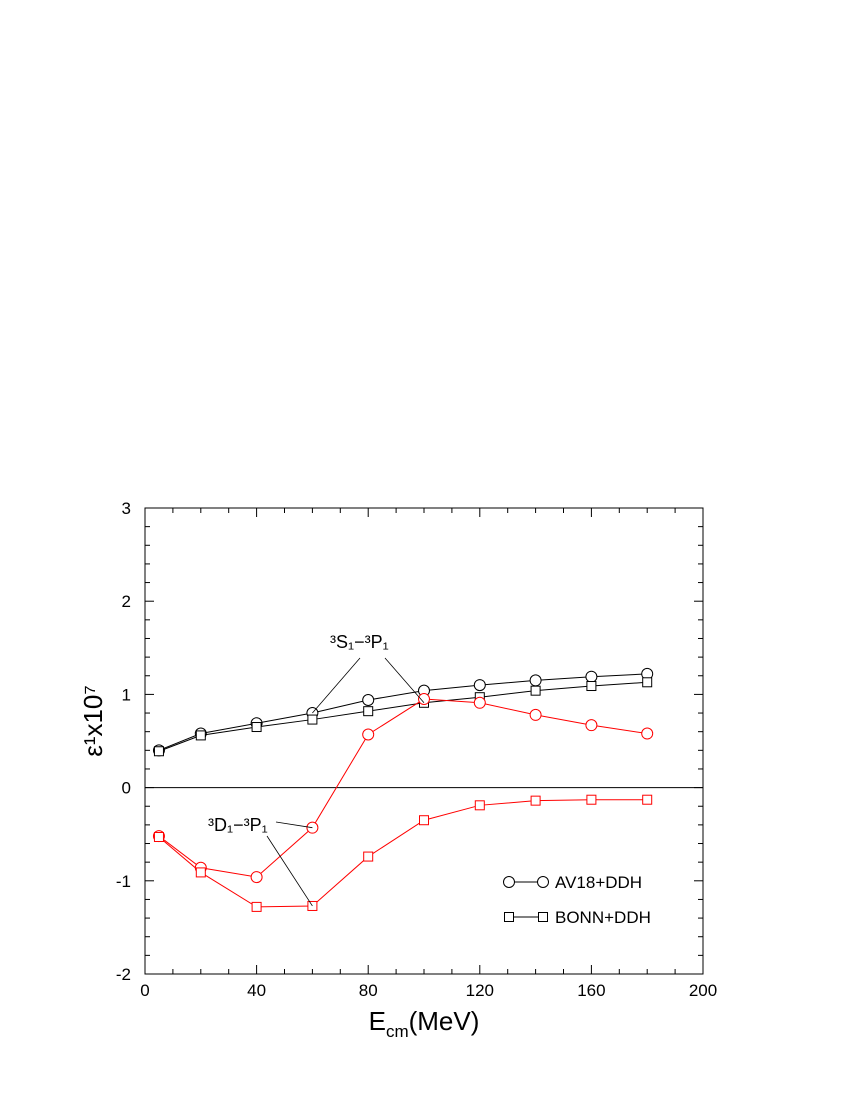 This screenshot has height=1105, width=850. What do you see at coordinates (123, 974) in the screenshot?
I see `y-tick-label: -2` at bounding box center [123, 974].